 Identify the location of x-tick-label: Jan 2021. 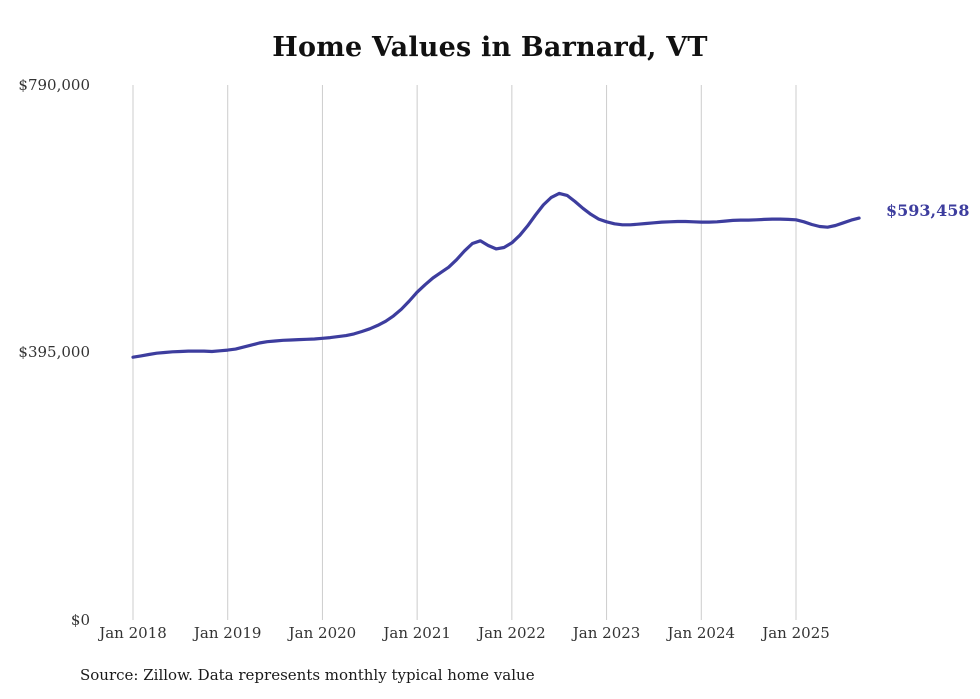
(417, 633).